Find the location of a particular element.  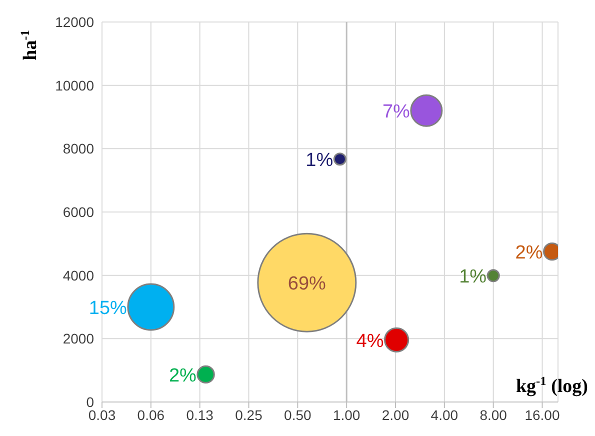

annotation: 15% is located at coordinates (108, 308).